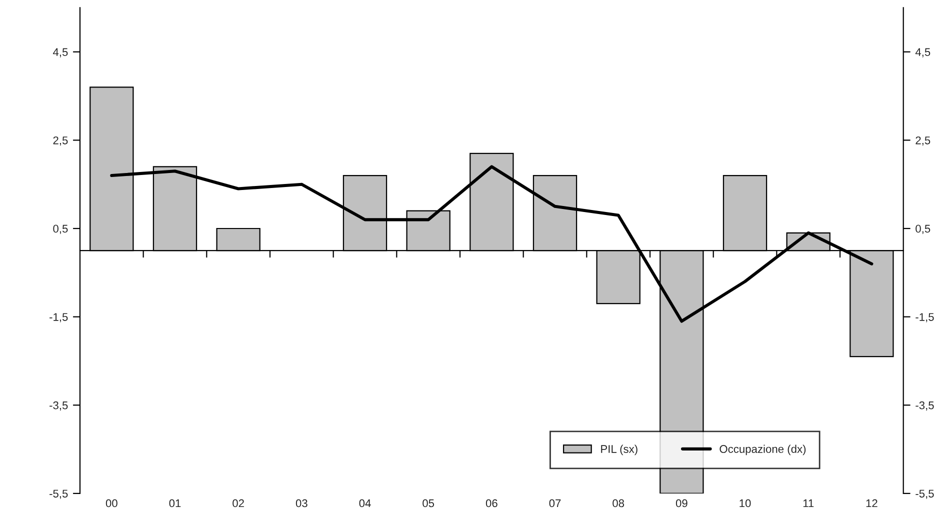 Image resolution: width=941 pixels, height=514 pixels. What do you see at coordinates (492, 503) in the screenshot?
I see `x-tick-label: 06` at bounding box center [492, 503].